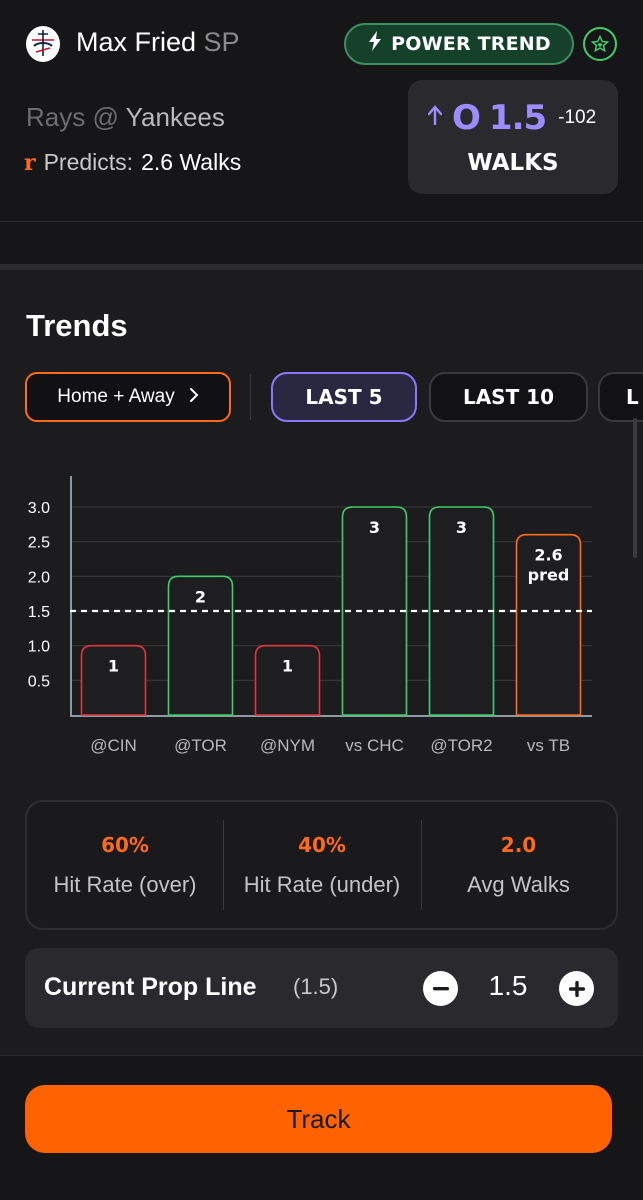 Image resolution: width=643 pixels, height=1200 pixels. What do you see at coordinates (471, 44) in the screenshot?
I see `power-trend-label: POWER TREND` at bounding box center [471, 44].